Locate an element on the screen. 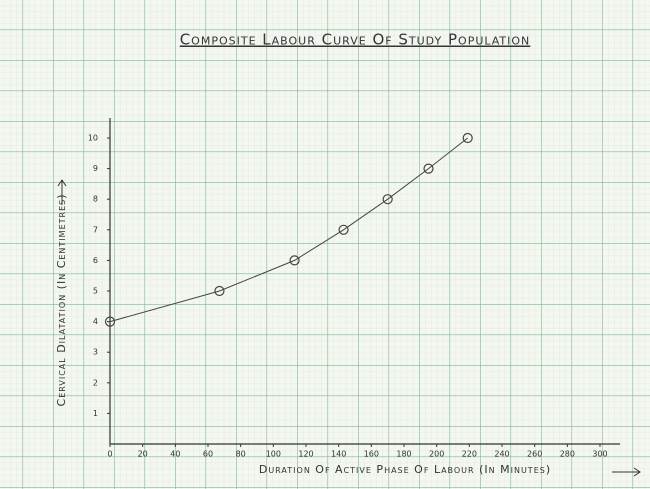 This screenshot has height=489, width=650. x-tick-label: 100 is located at coordinates (273, 454).